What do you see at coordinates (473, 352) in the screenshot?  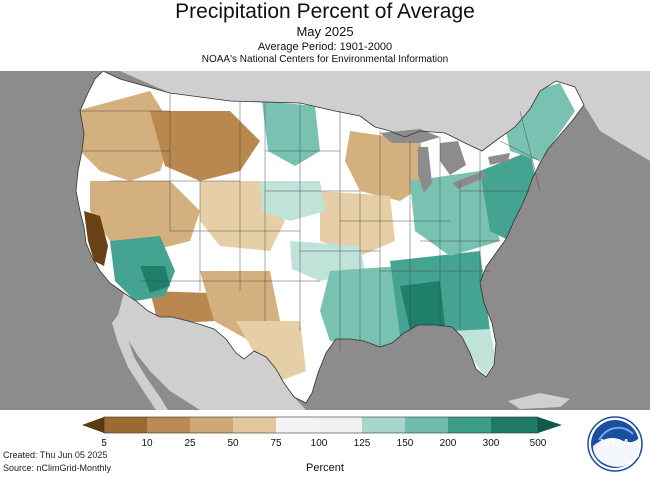 I see `wet-region-florida` at bounding box center [473, 352].